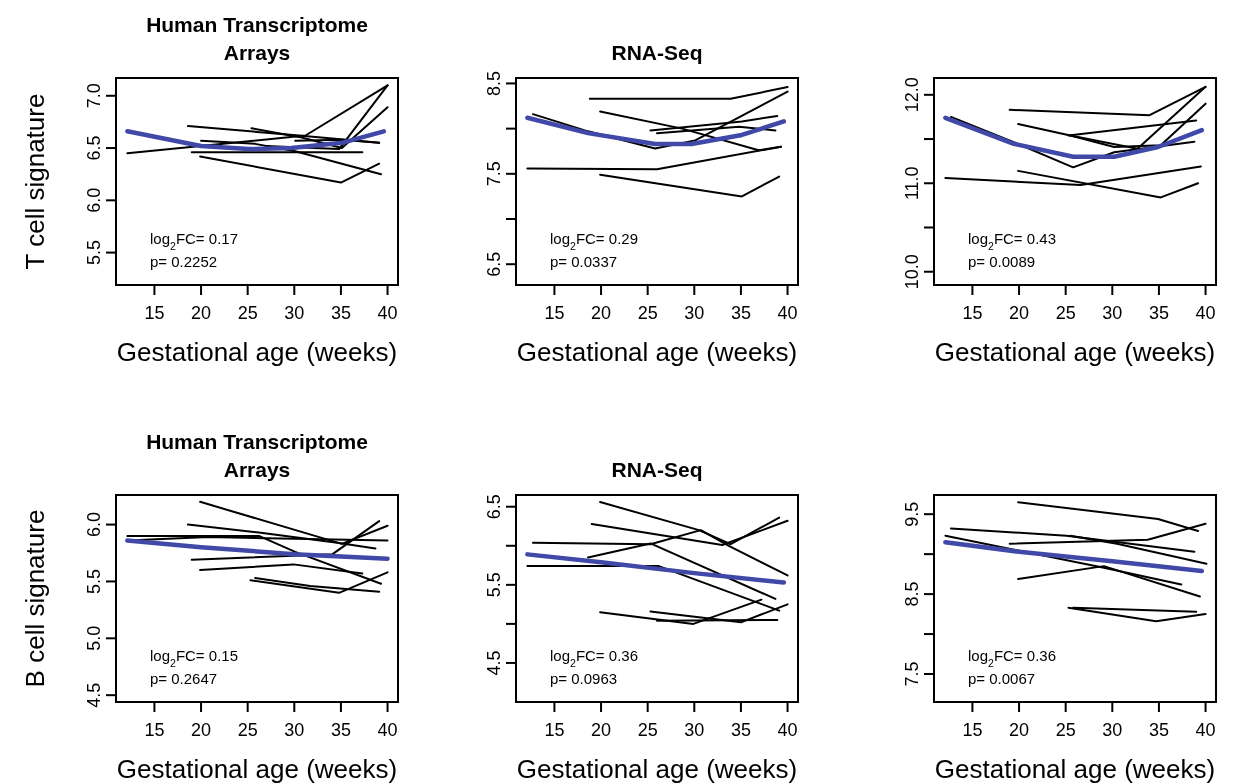  What do you see at coordinates (194, 658) in the screenshot?
I see `annotation: log$_{2}$FC= 0.15` at bounding box center [194, 658].